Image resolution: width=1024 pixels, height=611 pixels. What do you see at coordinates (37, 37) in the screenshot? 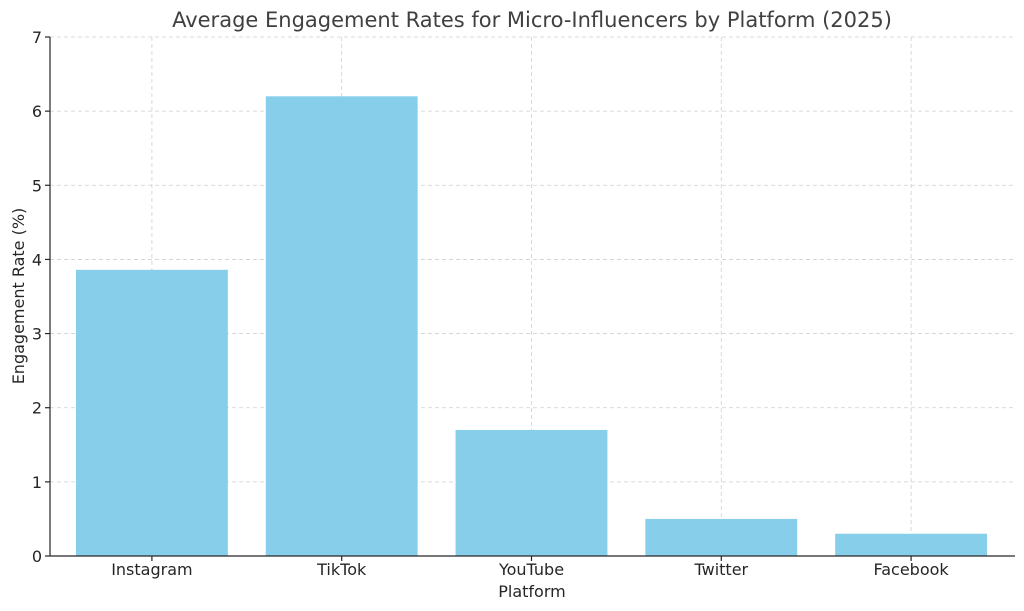
I see `y-tick-label: 7` at bounding box center [37, 37].